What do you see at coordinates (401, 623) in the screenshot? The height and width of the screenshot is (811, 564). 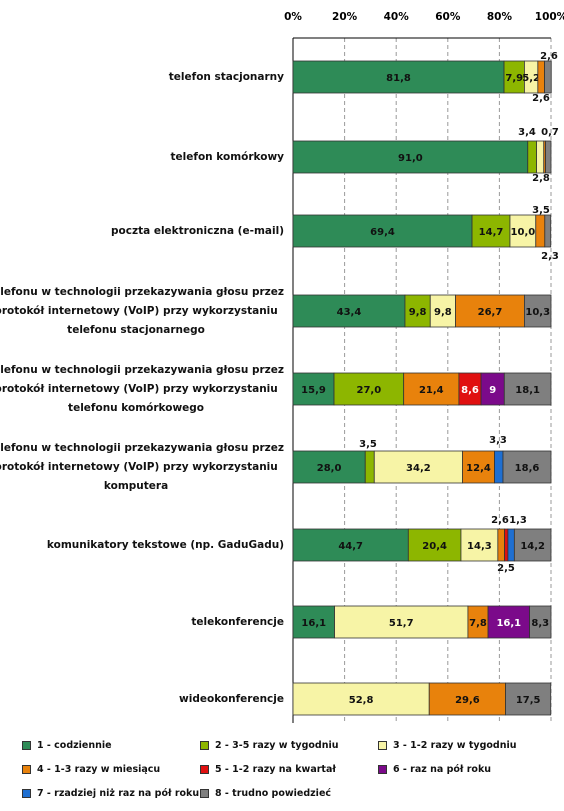 I see `data-label: 51,7` at bounding box center [401, 623].